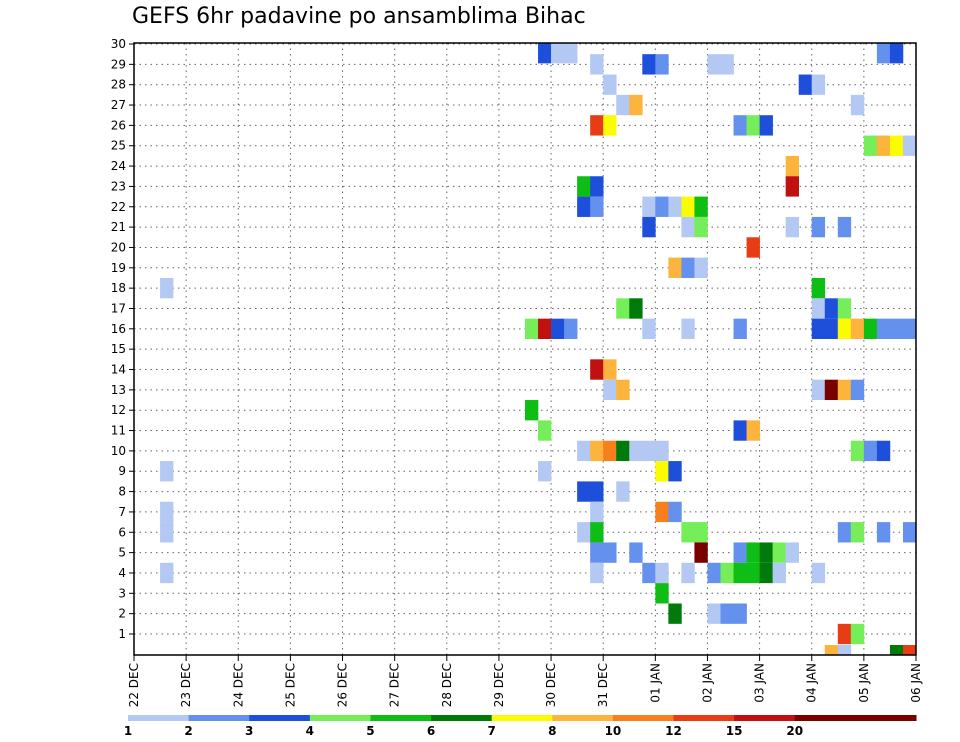 Image resolution: width=960 pixels, height=742 pixels. I want to click on y-tick-label: 6, so click(122, 532).